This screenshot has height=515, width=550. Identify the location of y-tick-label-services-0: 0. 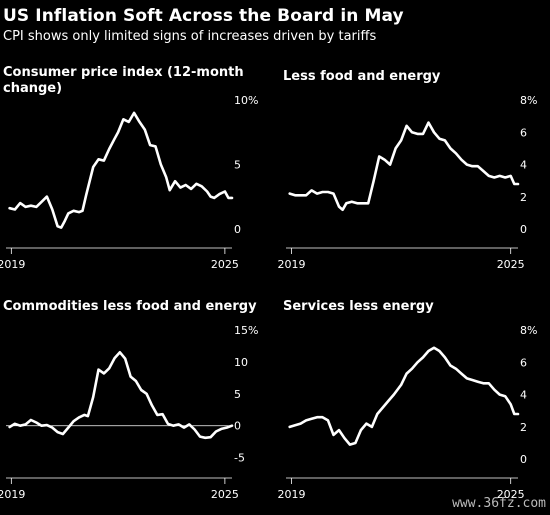
(523, 459).